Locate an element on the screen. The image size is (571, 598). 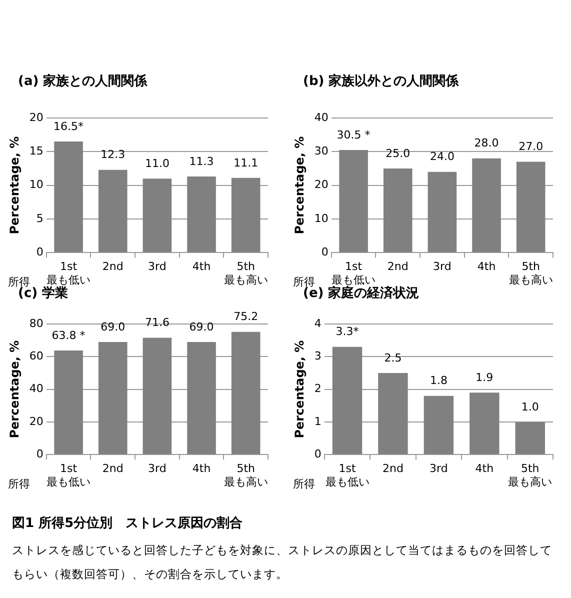
chart-title: (a) 家族との人間関係 is located at coordinates (83, 81).